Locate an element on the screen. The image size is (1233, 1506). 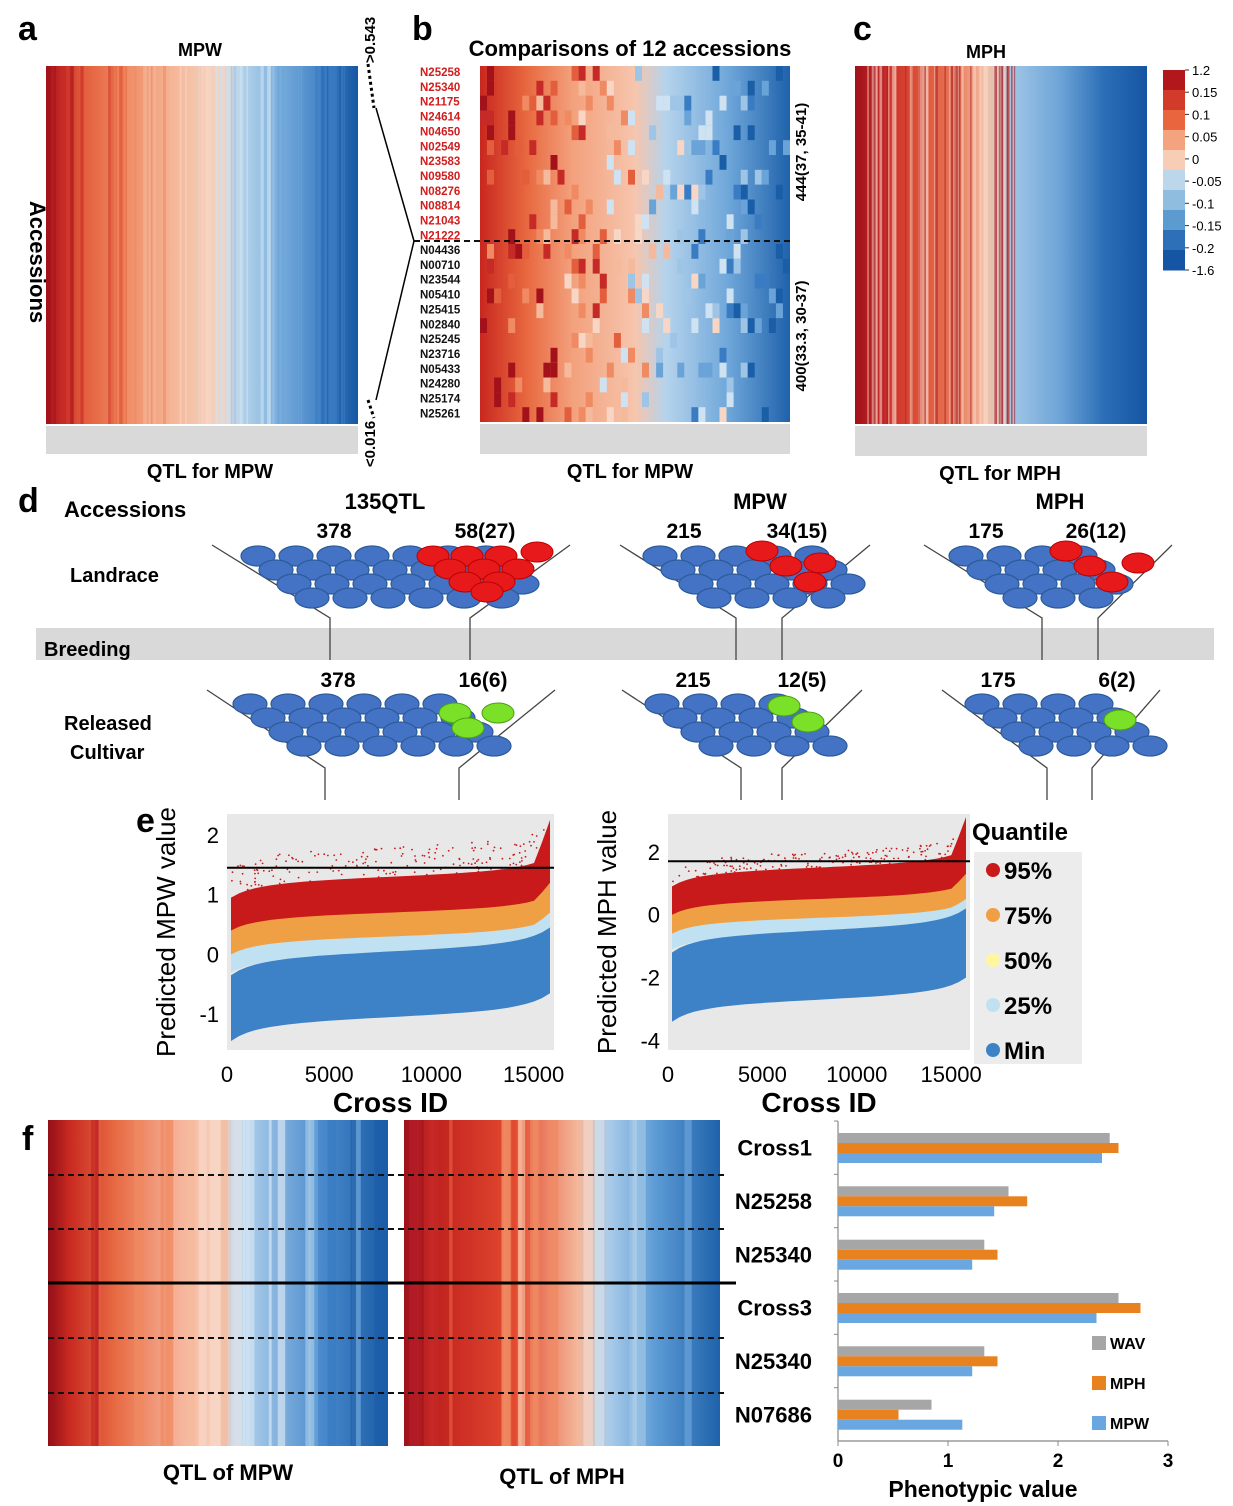
legend-marker is located at coordinates (993, 1005).